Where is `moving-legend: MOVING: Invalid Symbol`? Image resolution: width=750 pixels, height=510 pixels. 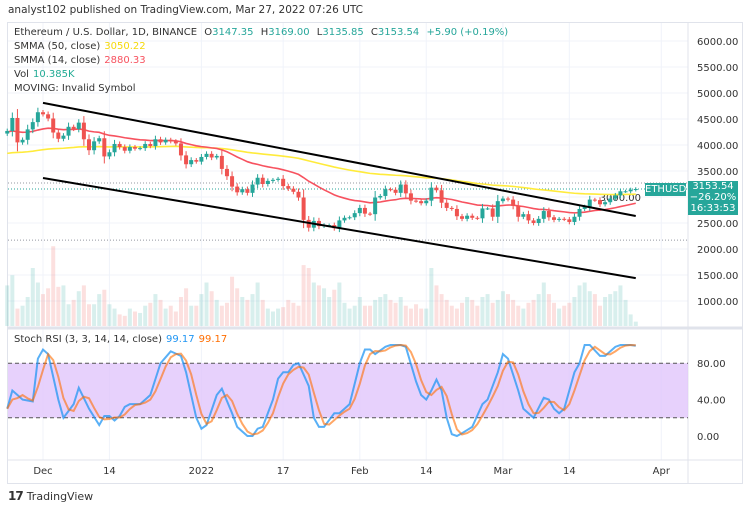
moving-legend: MOVING: Invalid Symbol is located at coordinates (75, 88).